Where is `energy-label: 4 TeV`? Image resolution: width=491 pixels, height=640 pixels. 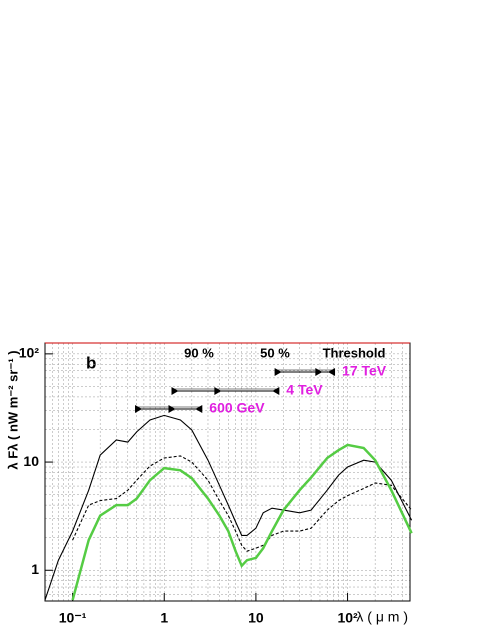
energy-label: 4 TeV is located at coordinates (304, 390).